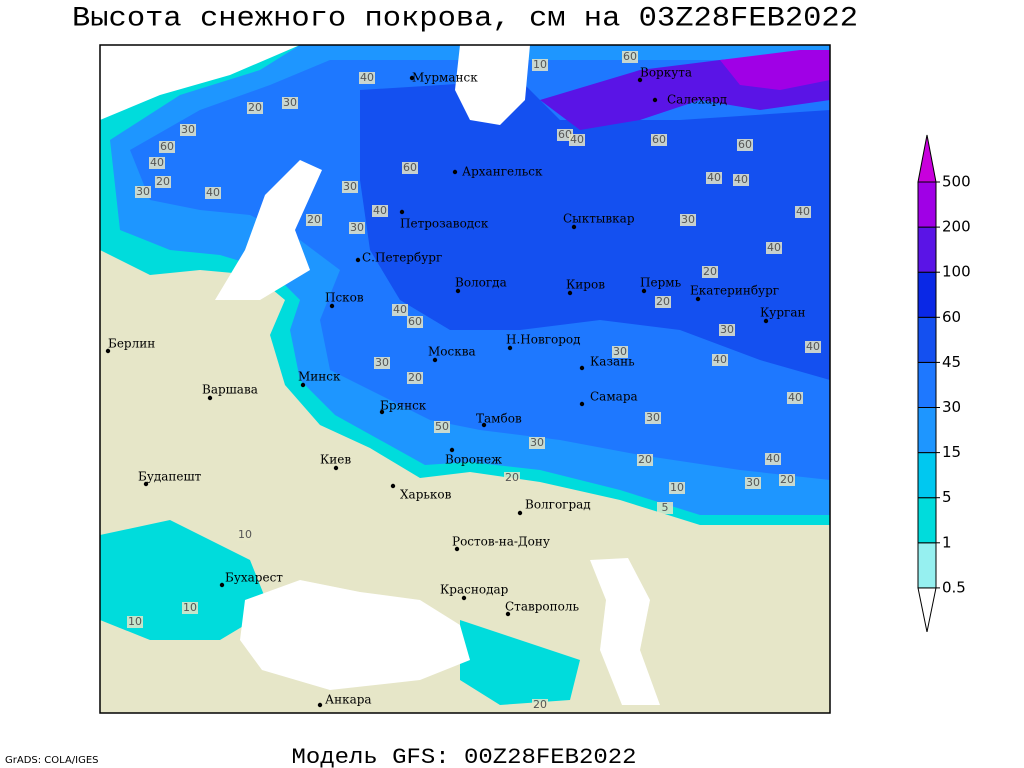 The width and height of the screenshot is (1024, 768). What do you see at coordinates (492, 85) in the screenshot?
I see `barents-sea` at bounding box center [492, 85].